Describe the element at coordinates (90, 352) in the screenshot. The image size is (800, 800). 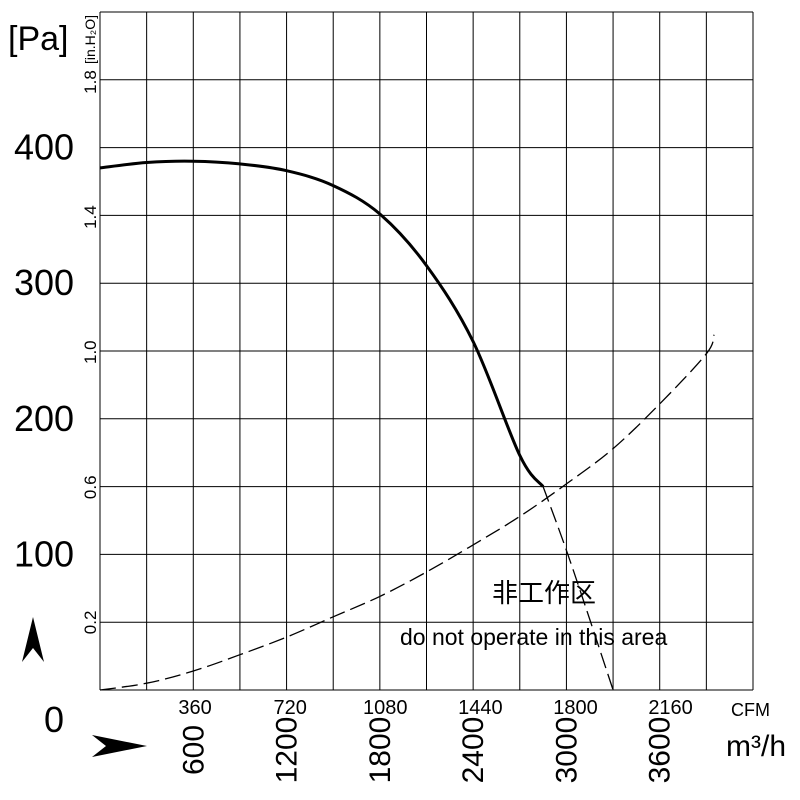
I see `inh2o-tick-label: 1.0` at that location.